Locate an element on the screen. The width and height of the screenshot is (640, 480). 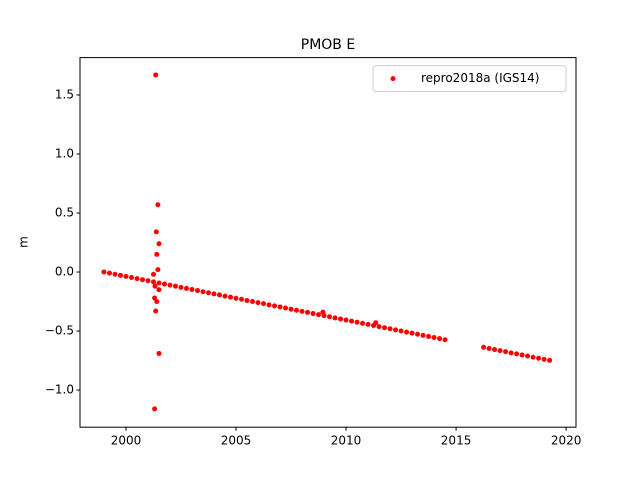
y-tick-label: 0.5 is located at coordinates (64, 213).